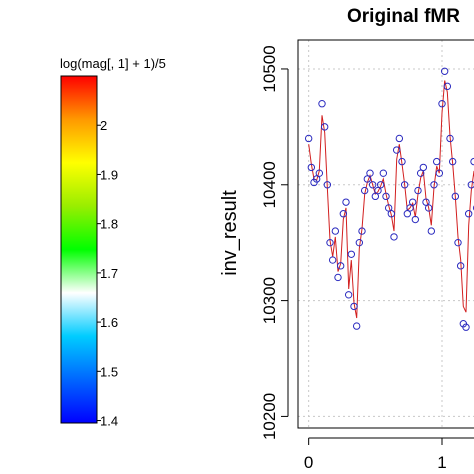  I want to click on colorbar-tick-label: 1.7, so click(109, 273).